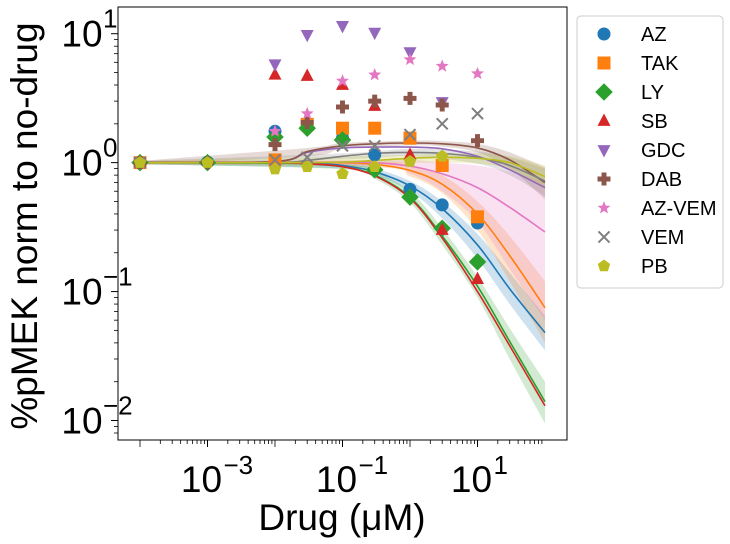  Describe the element at coordinates (374, 465) in the screenshot. I see `x-tick-exponent: −1` at that location.